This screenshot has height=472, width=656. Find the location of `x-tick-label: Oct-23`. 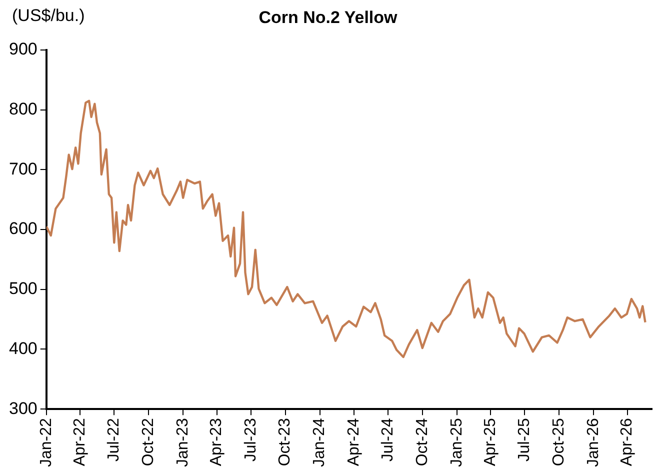

x-tick-label: Oct-23 is located at coordinates (285, 442).